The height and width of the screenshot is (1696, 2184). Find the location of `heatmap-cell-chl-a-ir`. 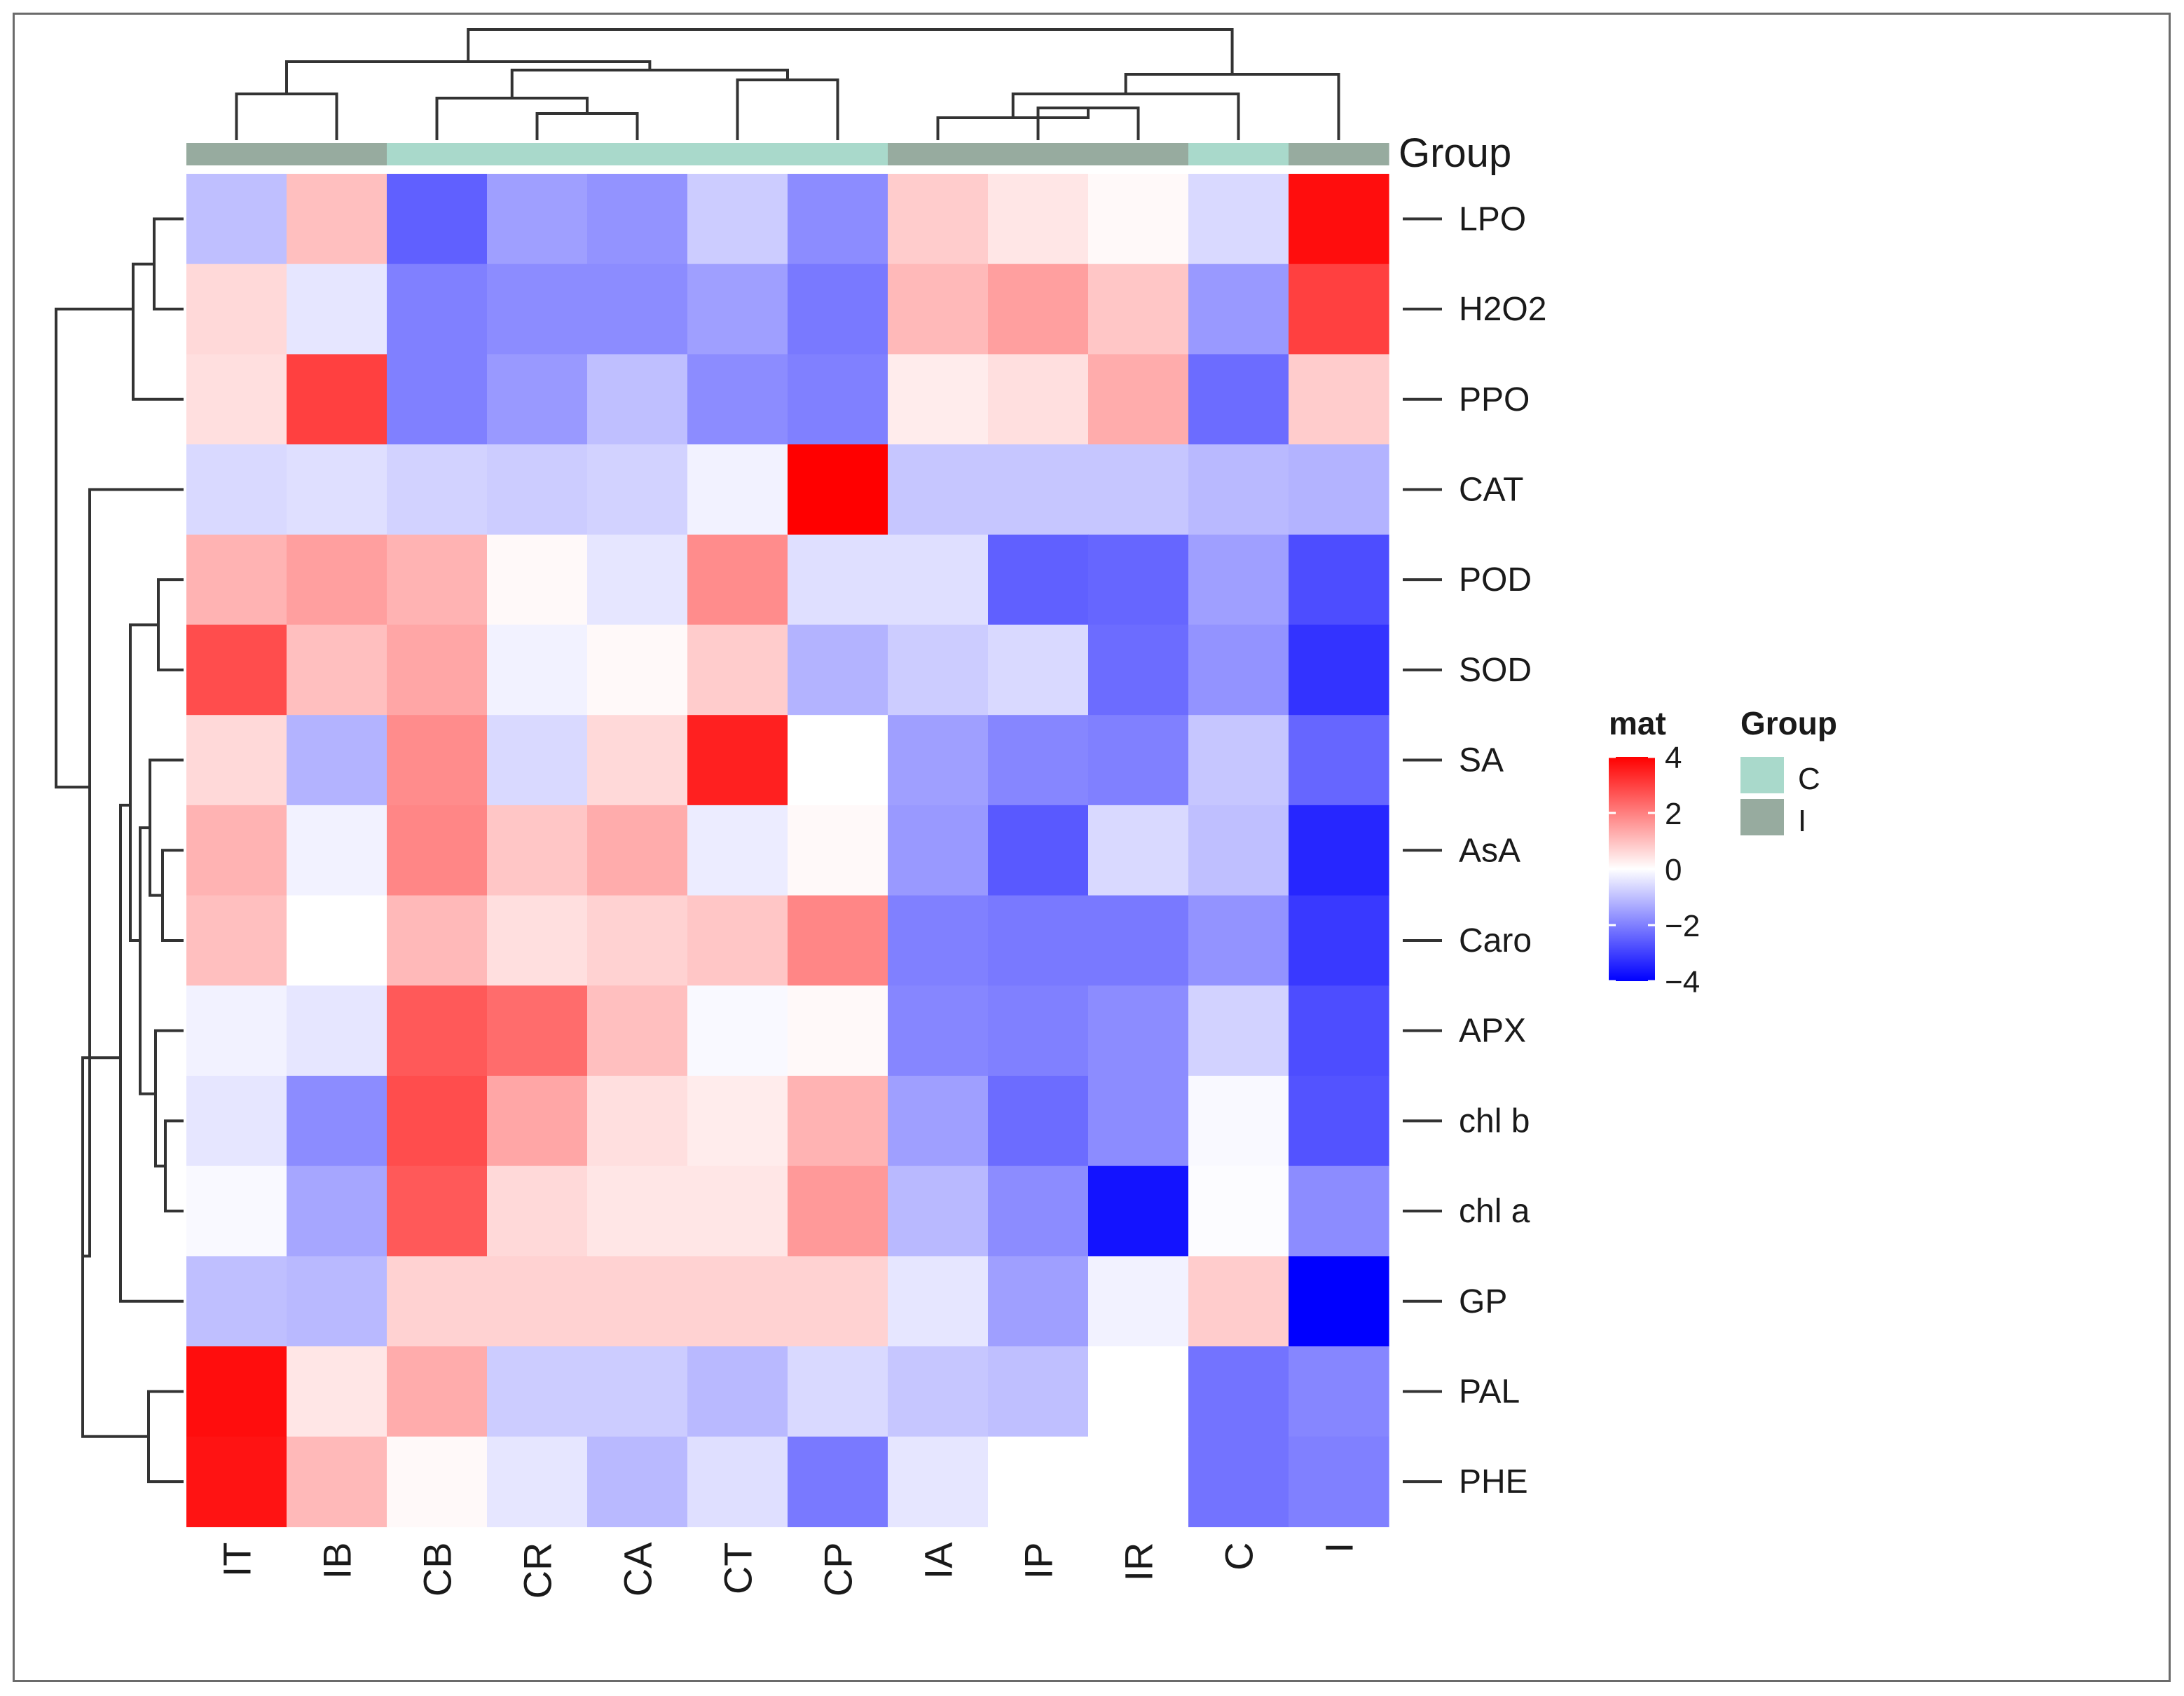

heatmap-cell-chl-a-ir is located at coordinates (1138, 1211).